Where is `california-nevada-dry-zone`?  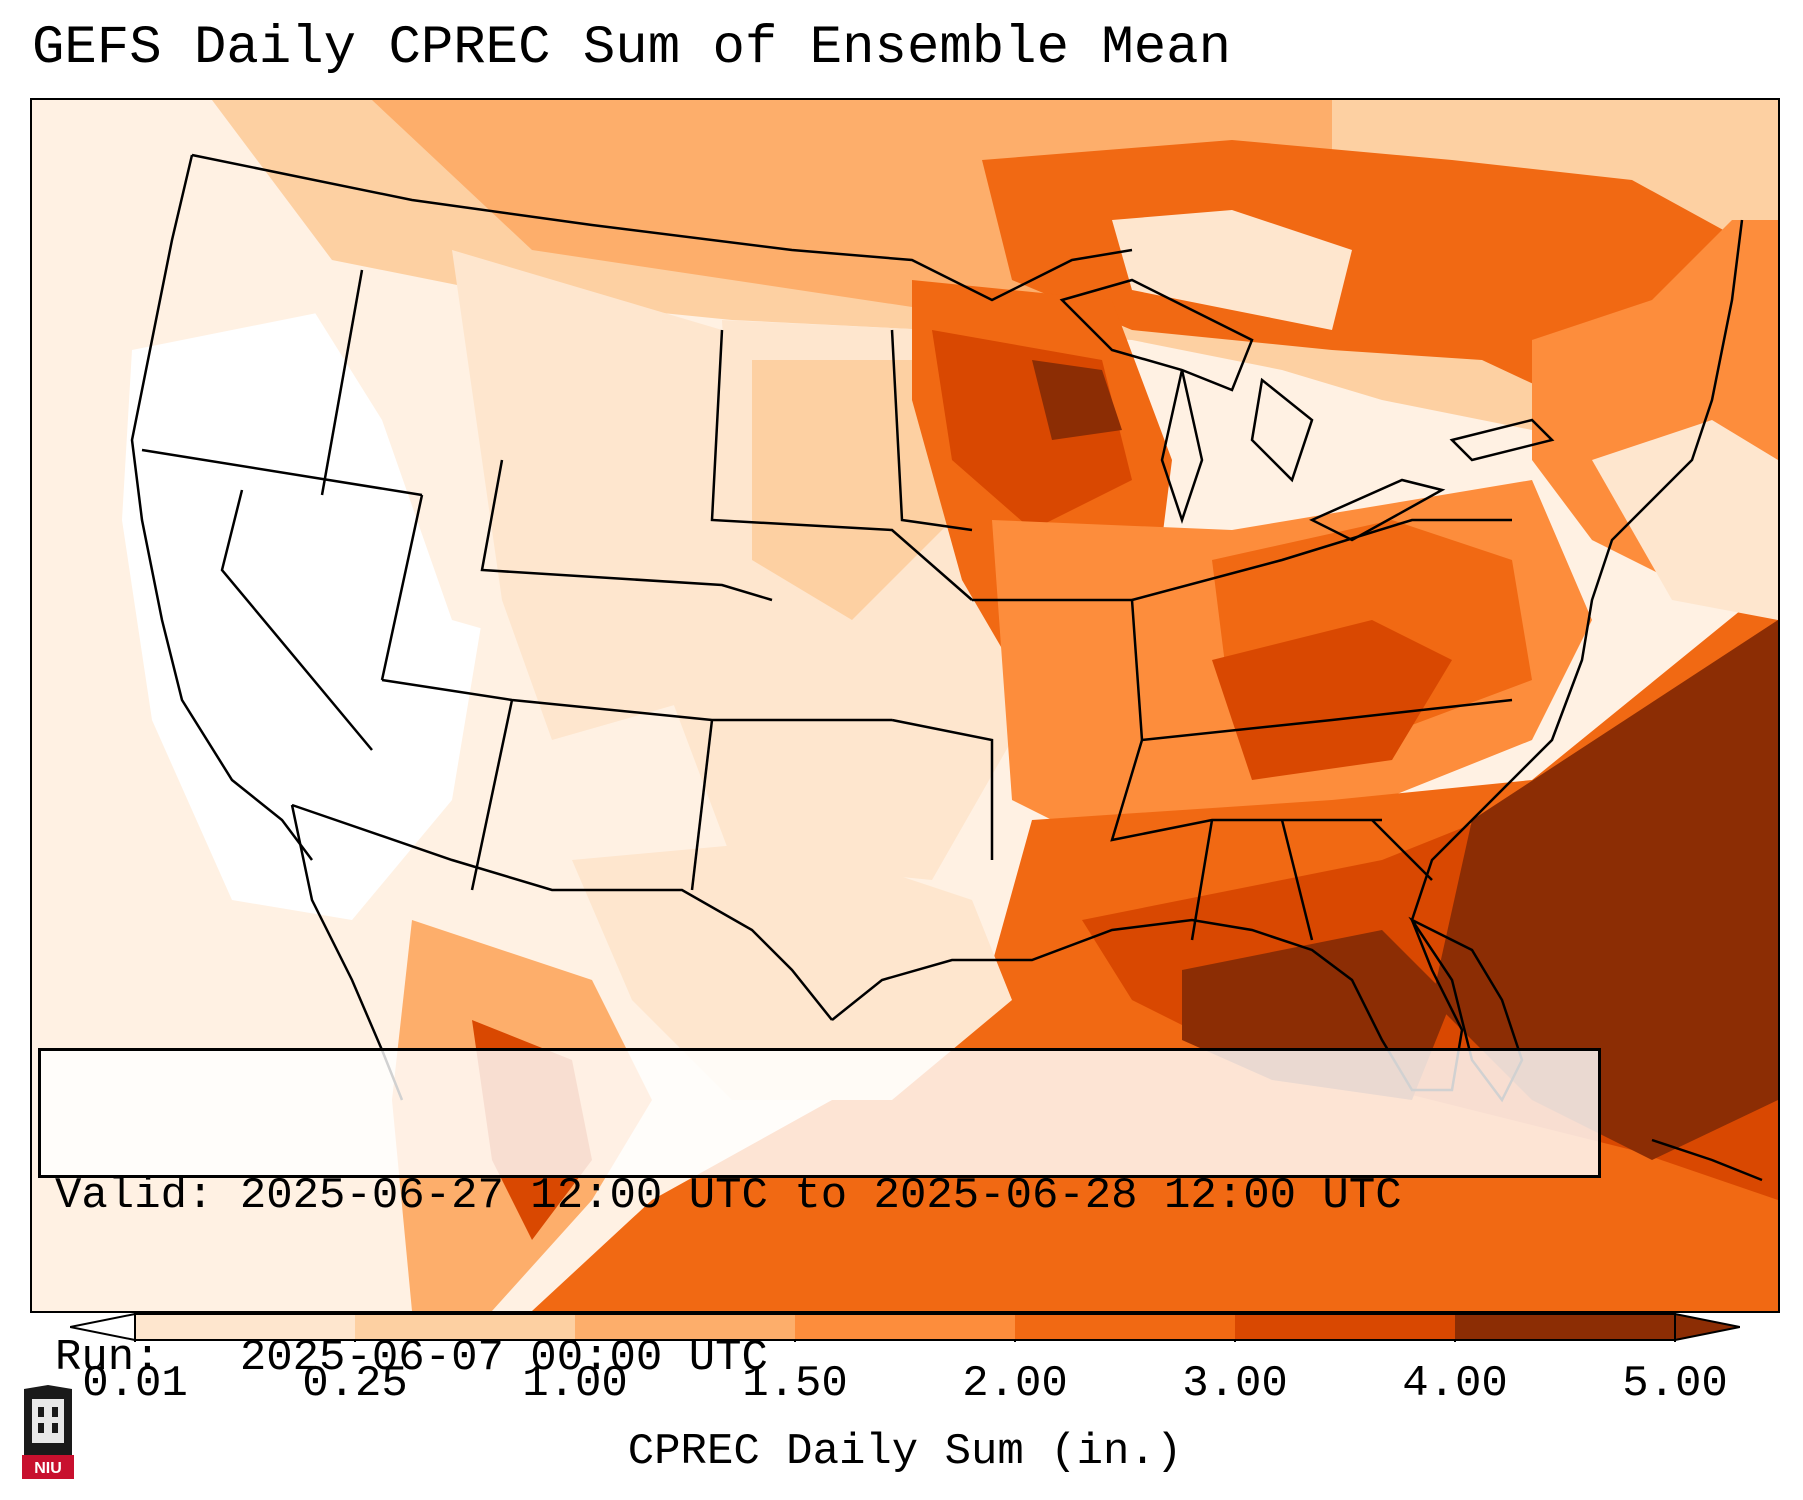 california-nevada-dry-zone is located at coordinates (302, 610).